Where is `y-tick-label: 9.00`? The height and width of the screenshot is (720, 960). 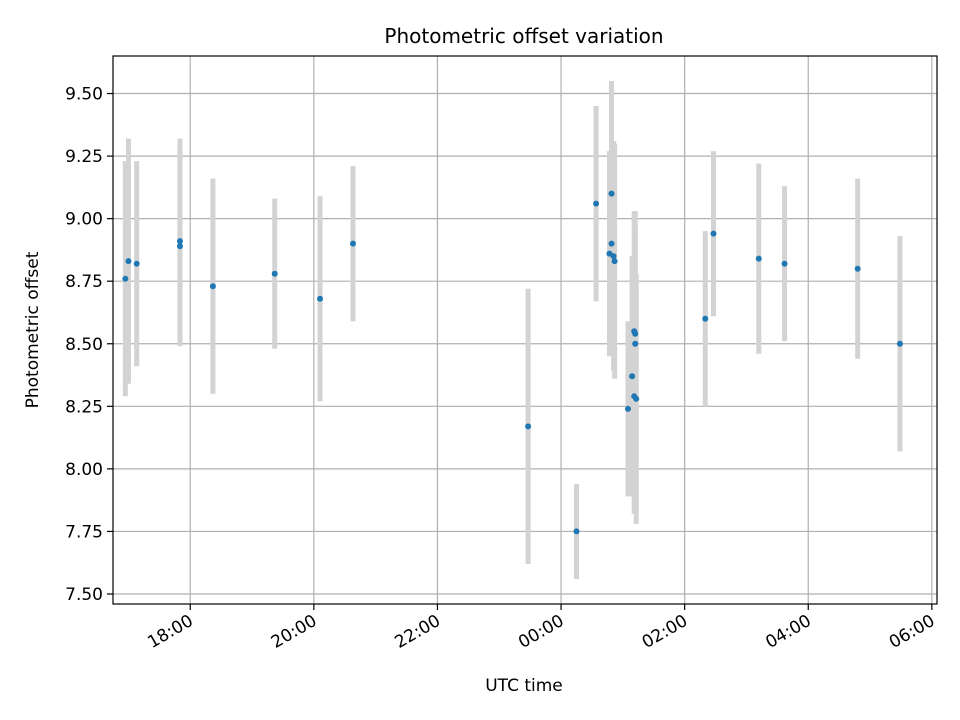 y-tick-label: 9.00 is located at coordinates (84, 220).